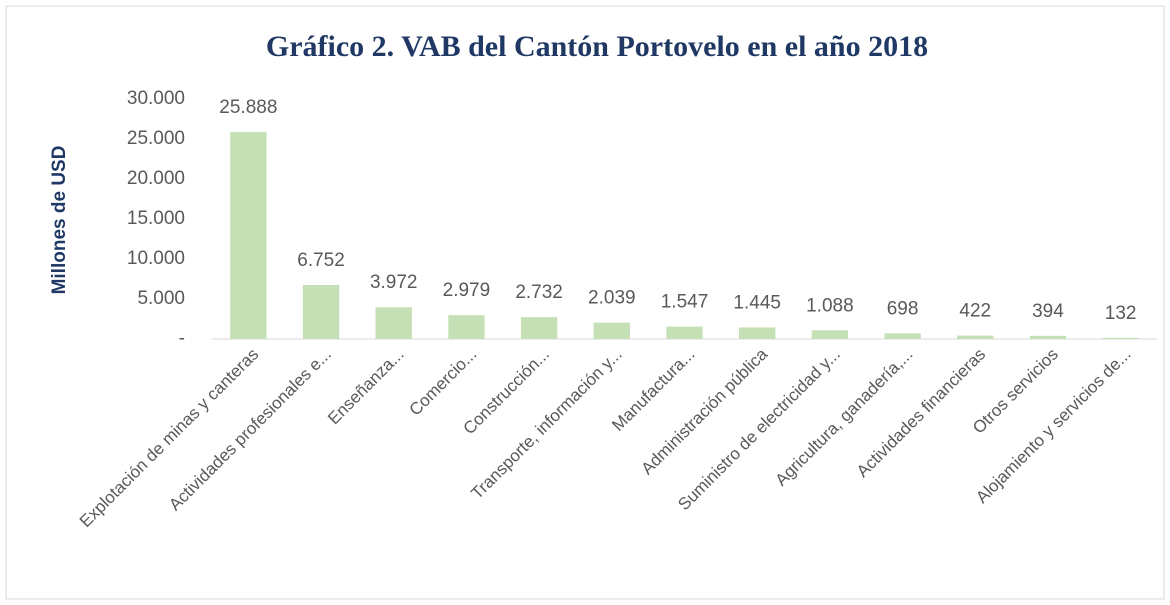 The image size is (1170, 605). Describe the element at coordinates (156, 218) in the screenshot. I see `y-tick-label: 15.000` at that location.